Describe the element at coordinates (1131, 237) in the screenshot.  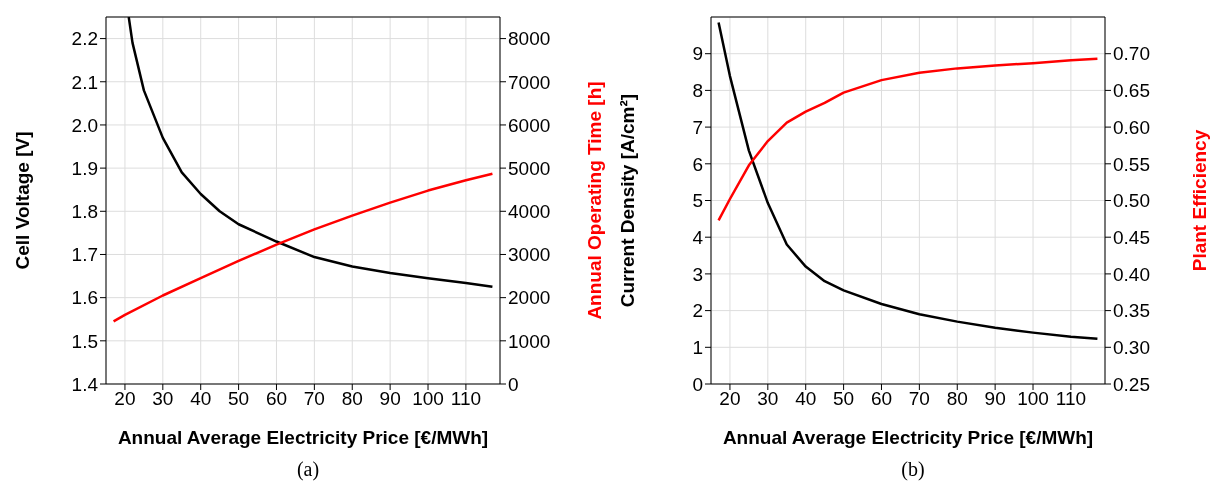
I see `y2-tick-label: 0.45` at that location.